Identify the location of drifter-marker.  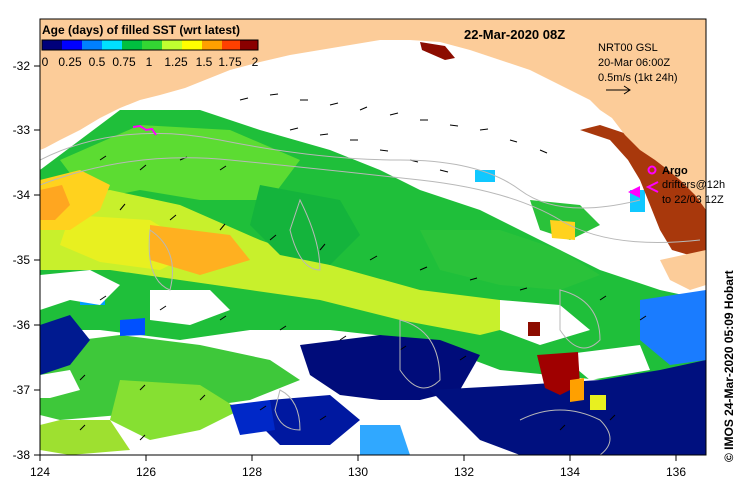
(634, 192).